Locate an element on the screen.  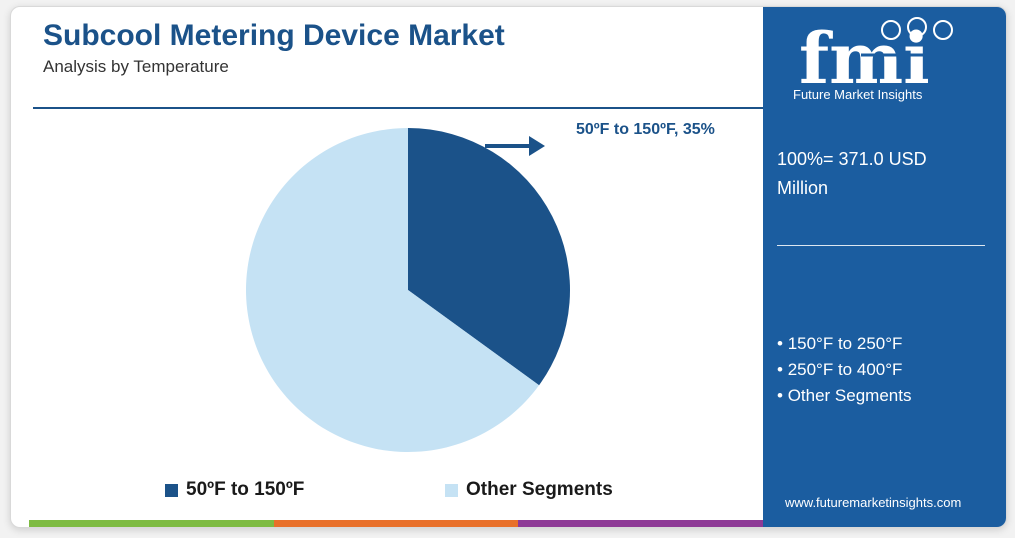
callout-arrow-icon is located at coordinates (515, 146).